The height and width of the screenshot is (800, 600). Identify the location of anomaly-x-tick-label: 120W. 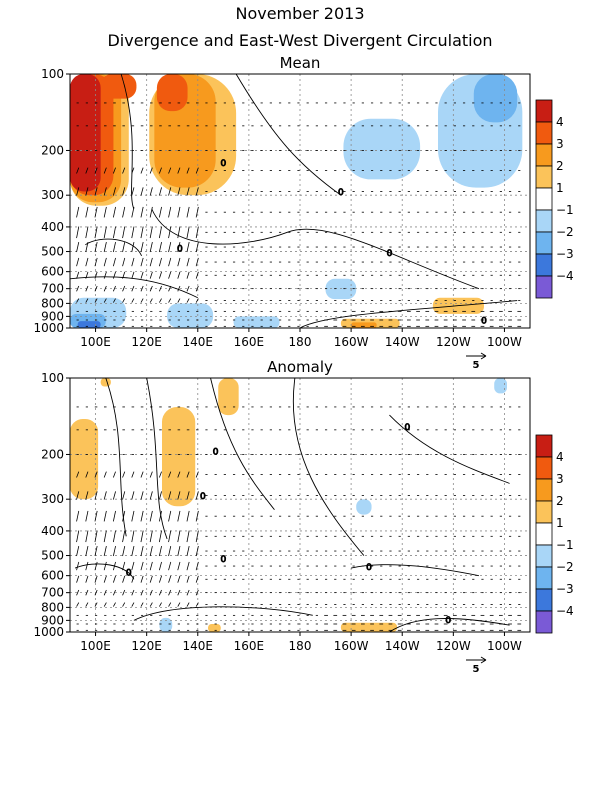
(453, 646).